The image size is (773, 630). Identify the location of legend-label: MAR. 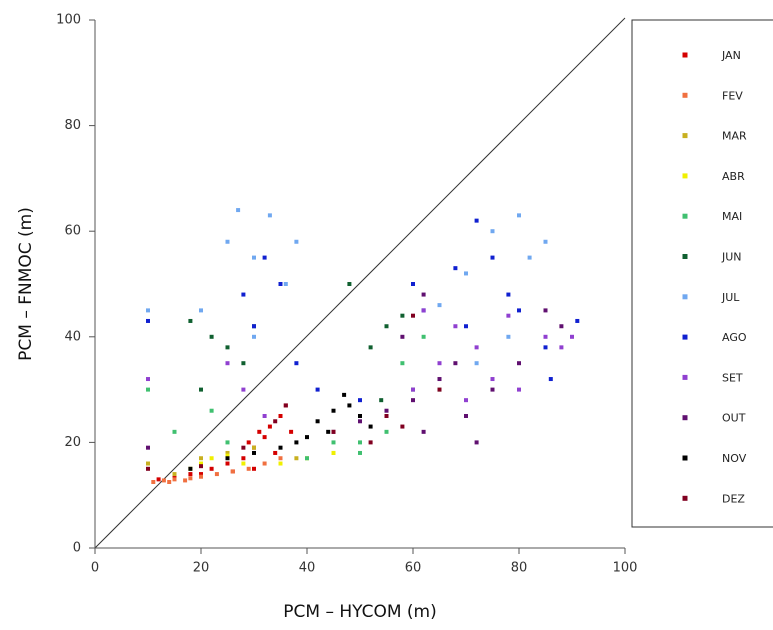
(734, 136).